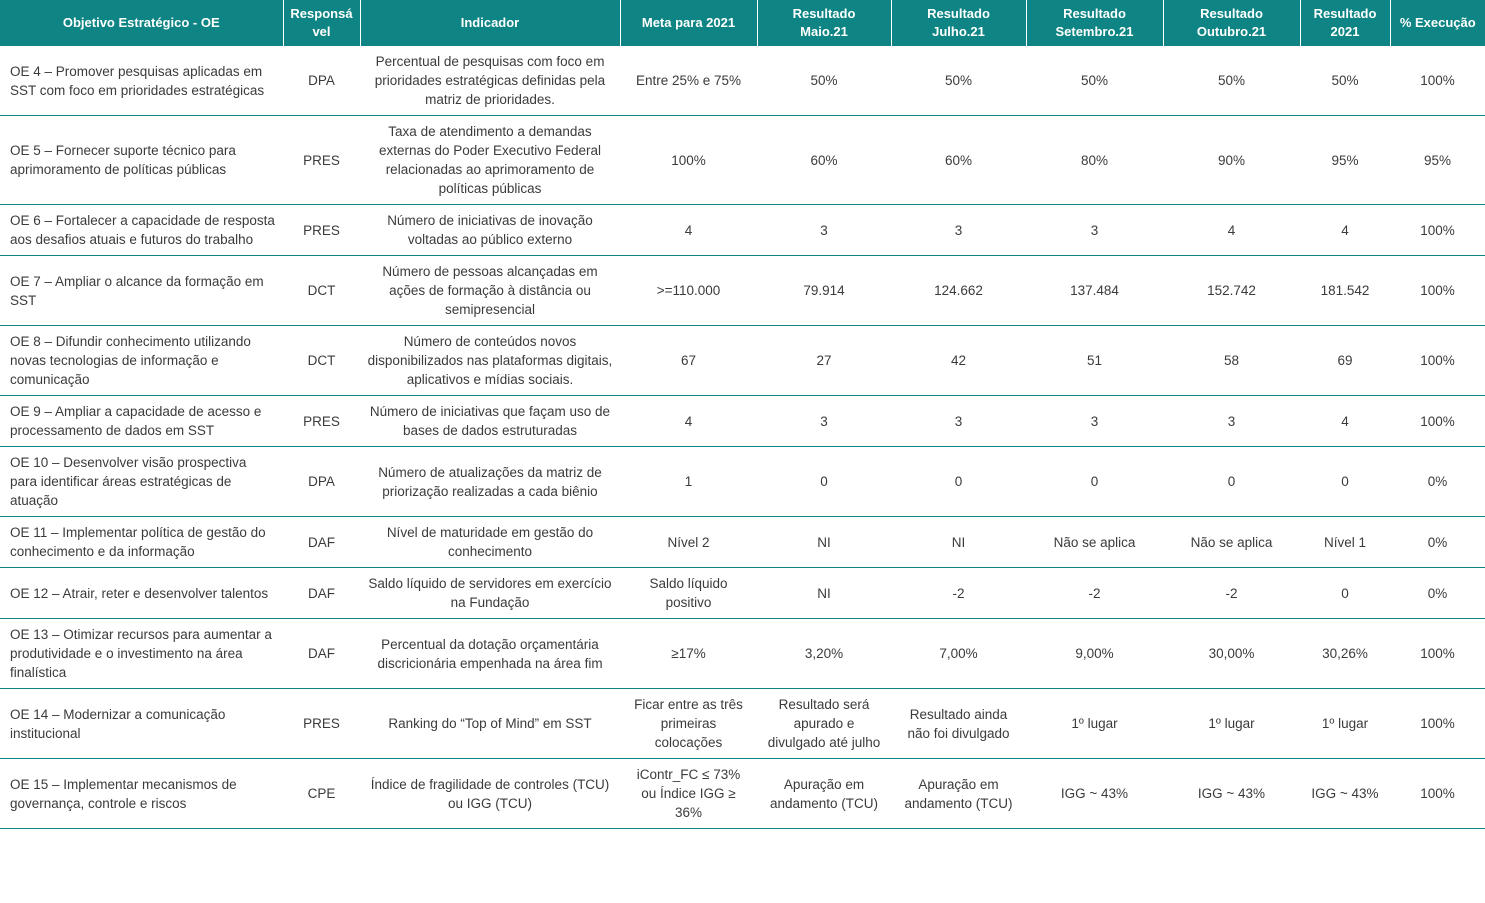 Image resolution: width=1485 pixels, height=903 pixels. I want to click on cell-resultado-outubro: 58, so click(1231, 361).